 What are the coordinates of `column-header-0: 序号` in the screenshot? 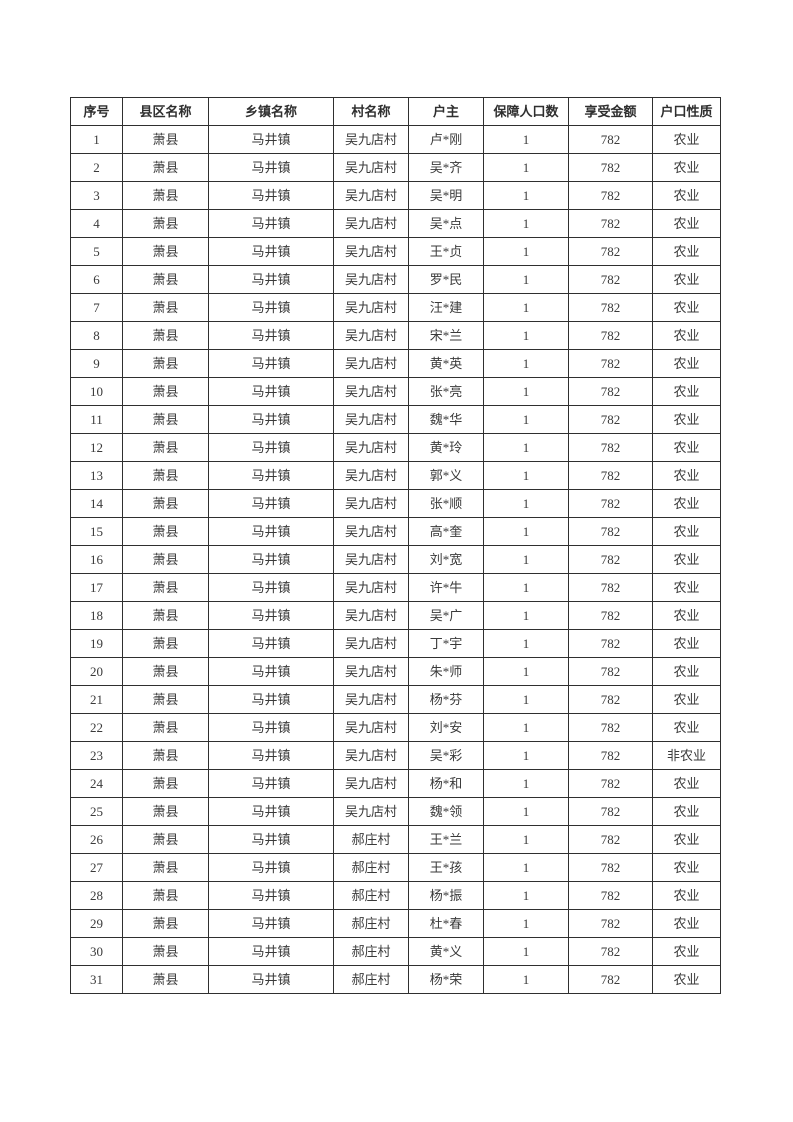 It's located at (96, 111).